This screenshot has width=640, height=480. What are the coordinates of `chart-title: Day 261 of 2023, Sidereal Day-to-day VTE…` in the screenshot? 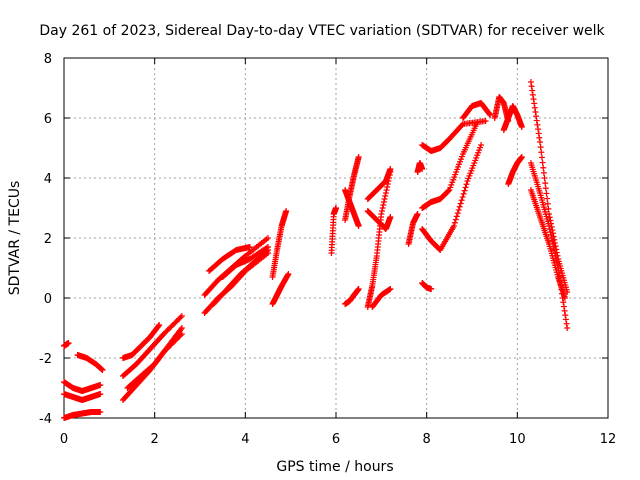 It's located at (322, 31).